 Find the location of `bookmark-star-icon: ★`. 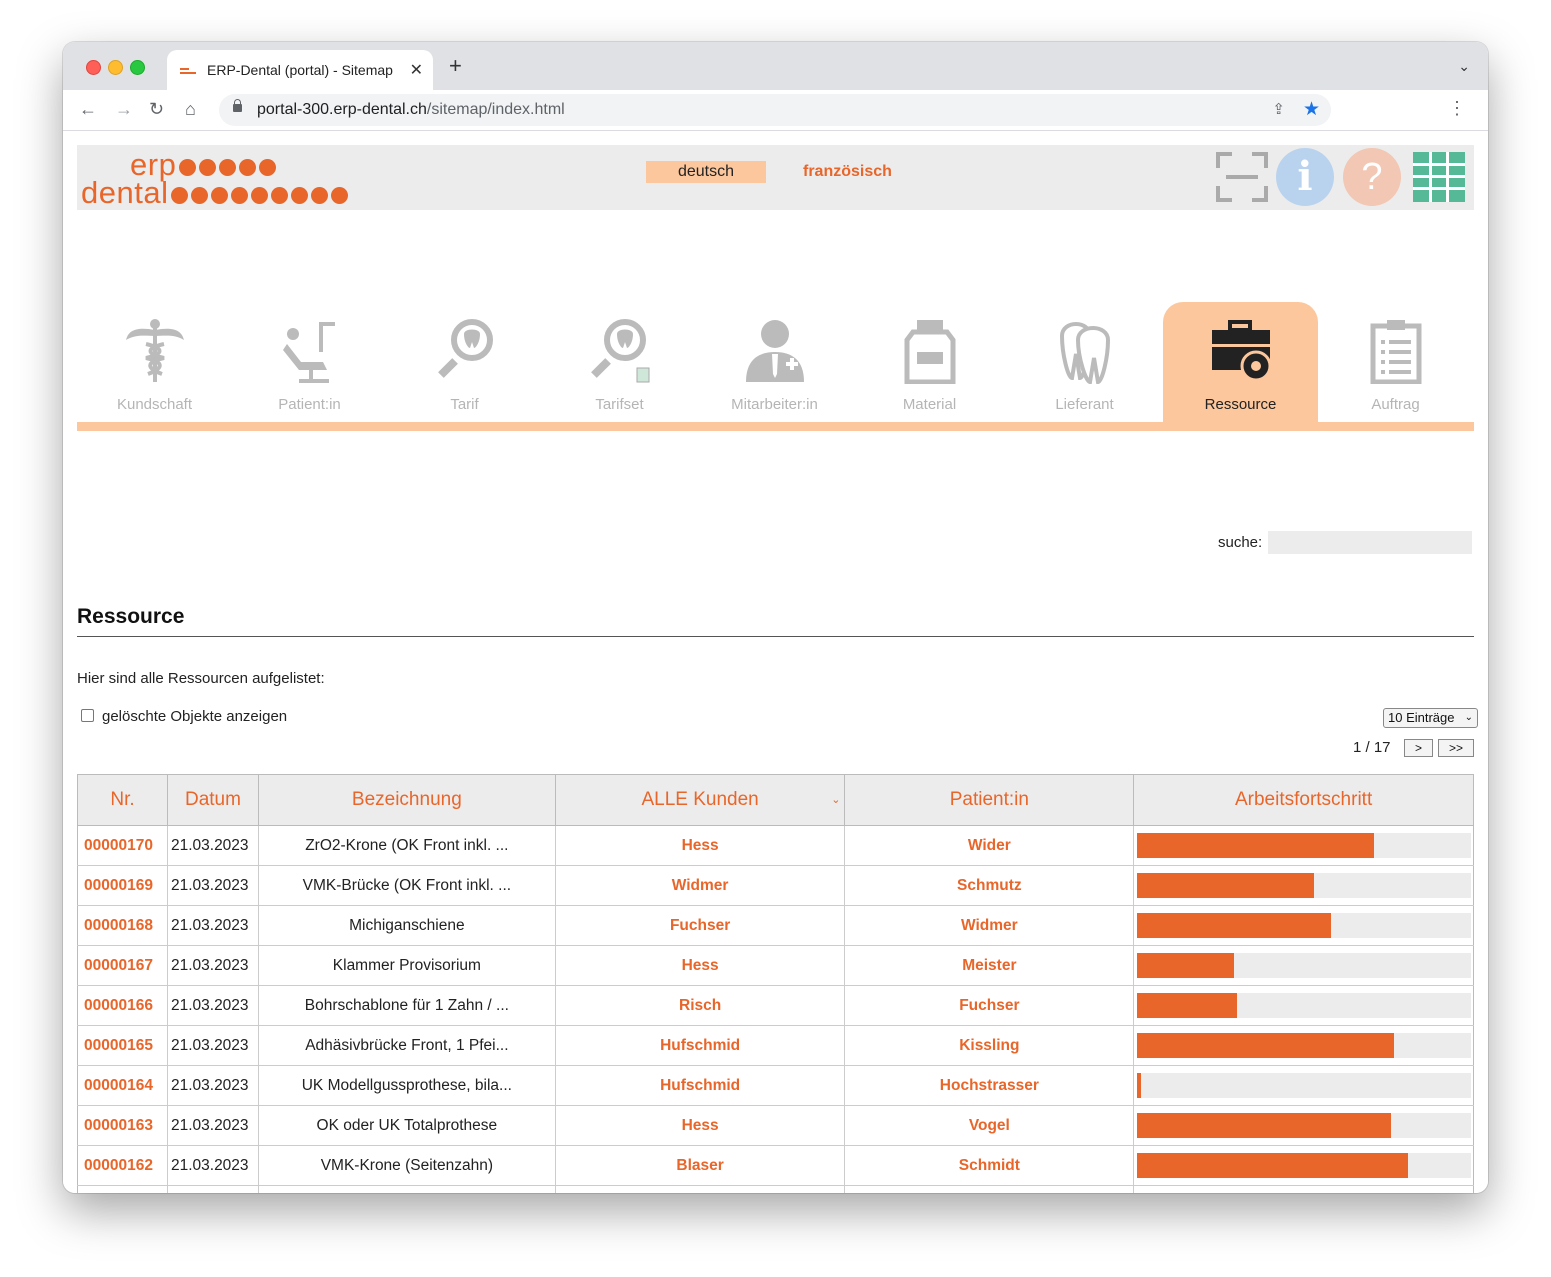

bookmark-star-icon: ★ is located at coordinates (1311, 109).